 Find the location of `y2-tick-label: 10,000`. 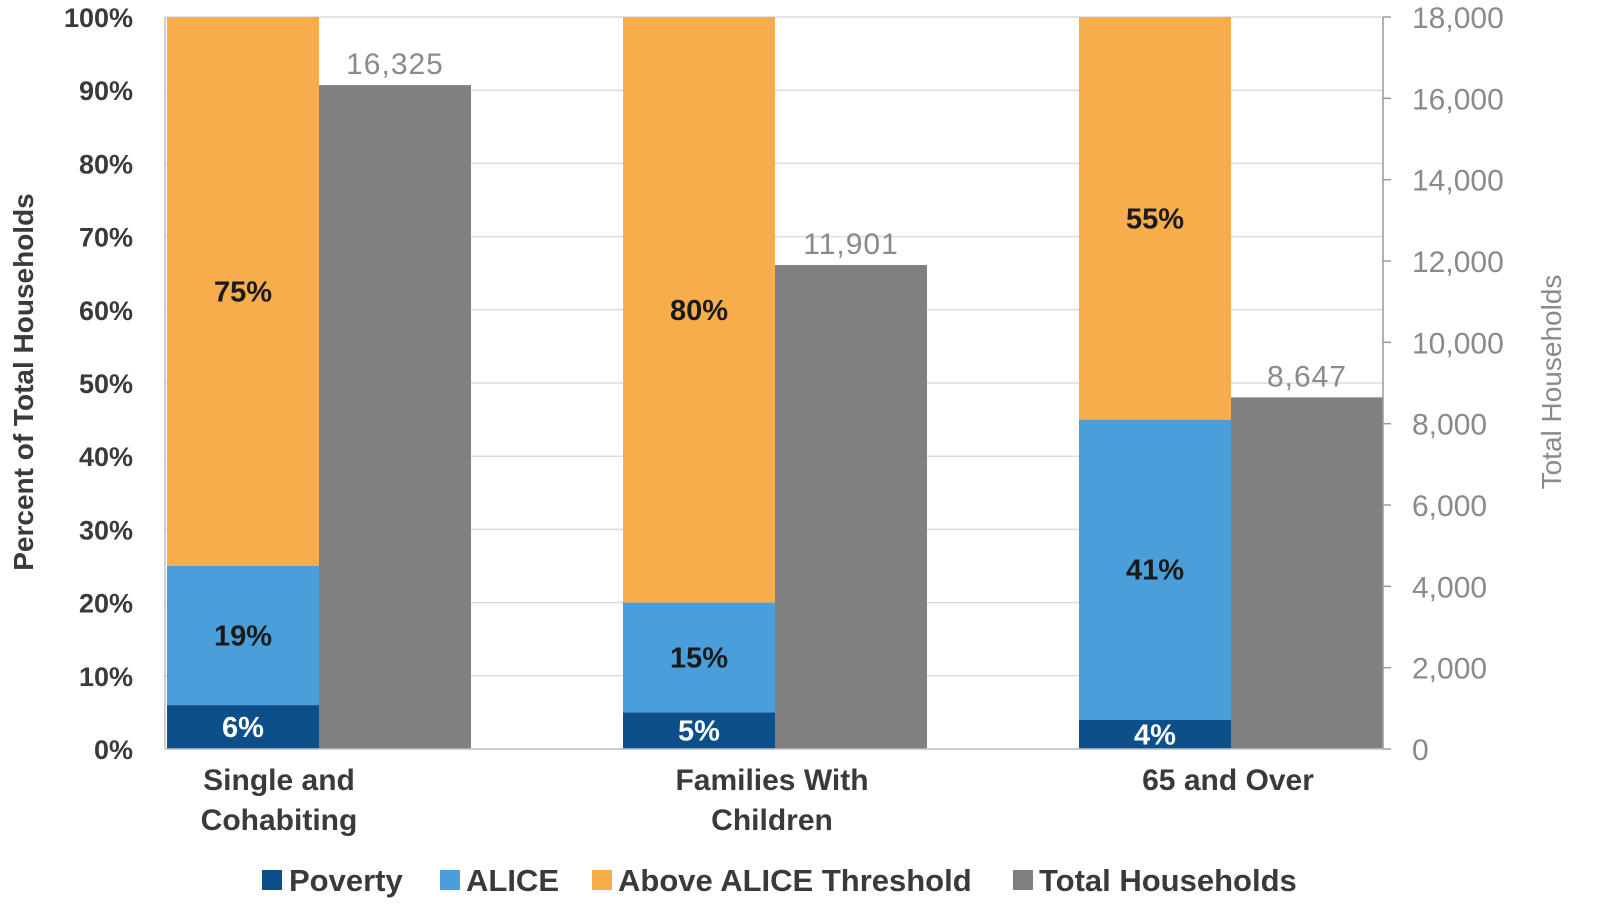

y2-tick-label: 10,000 is located at coordinates (1458, 343).